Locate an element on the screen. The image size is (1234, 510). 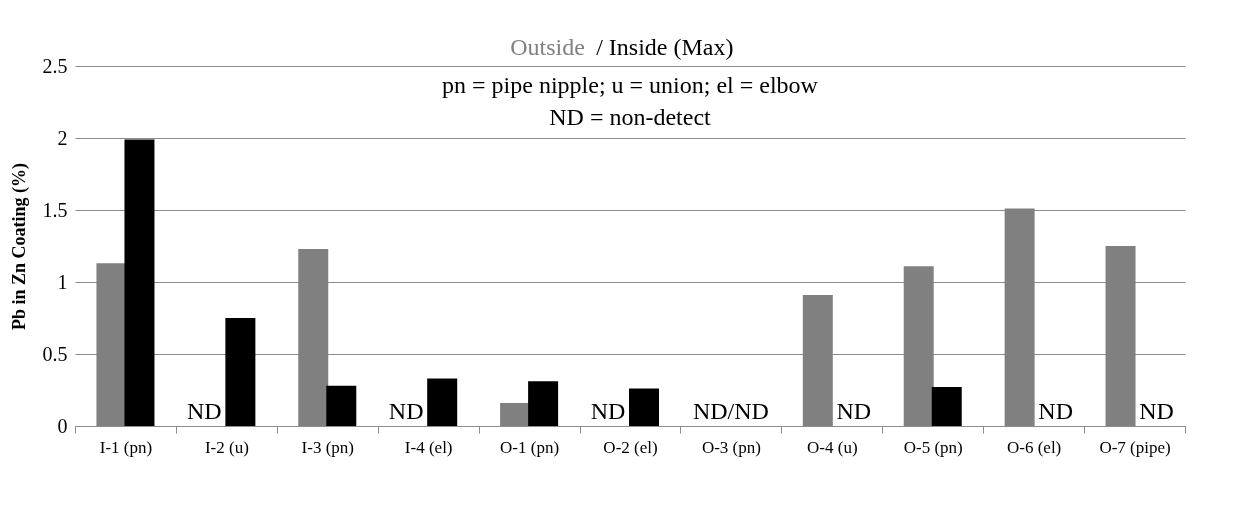
x-tick-label: I-3 (pn) is located at coordinates (327, 447).